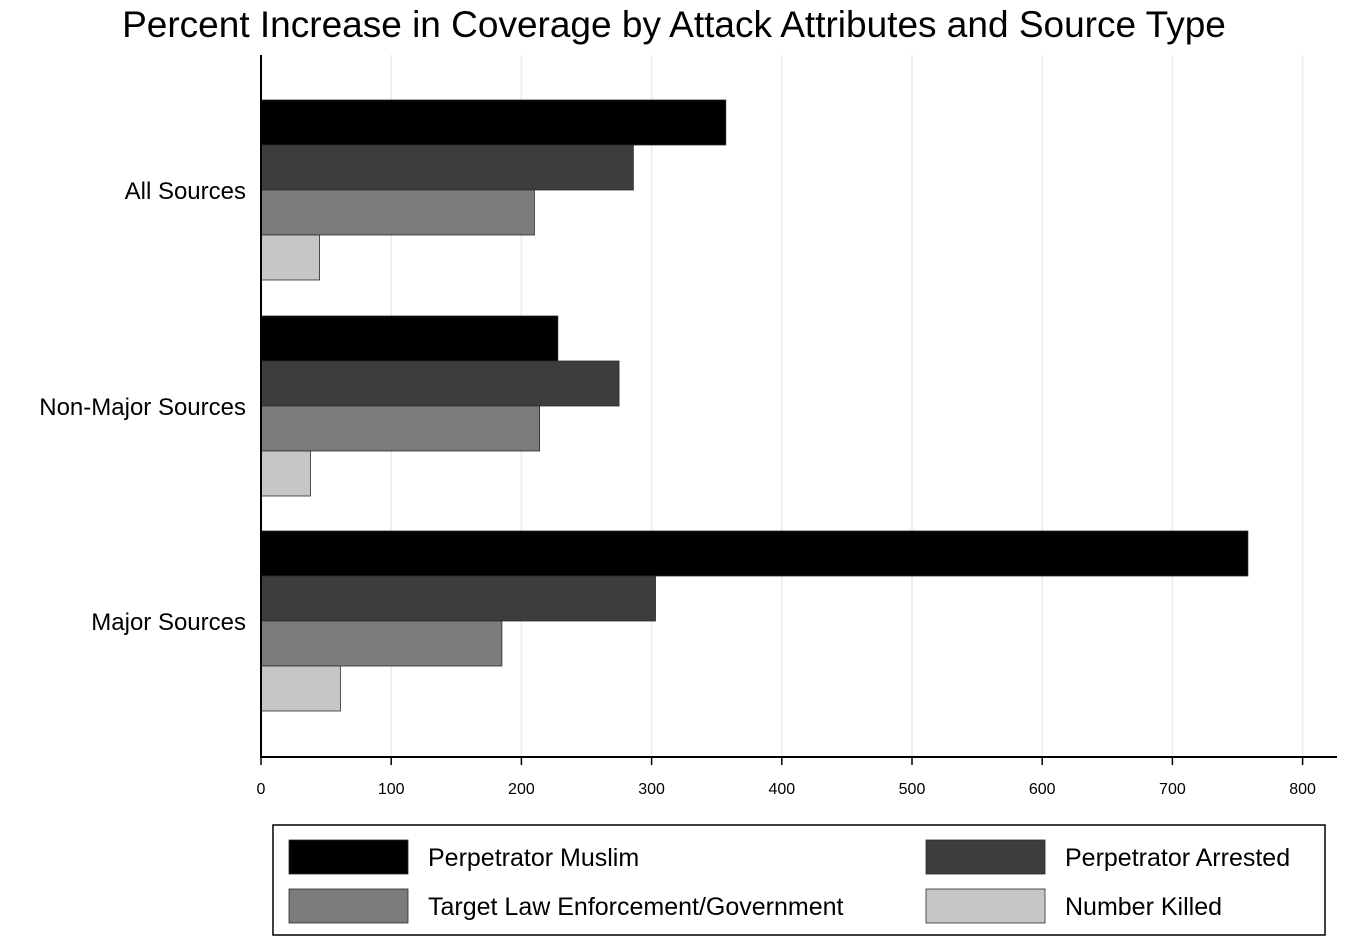  I want to click on legend-label-perpetrator-arrested: Perpetrator Arrested, so click(1177, 858).